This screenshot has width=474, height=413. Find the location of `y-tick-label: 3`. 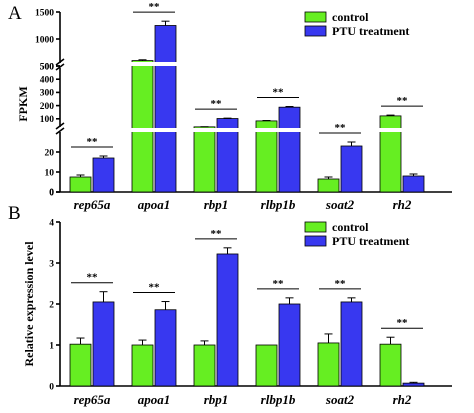

y-tick-label: 3 is located at coordinates (51, 264).